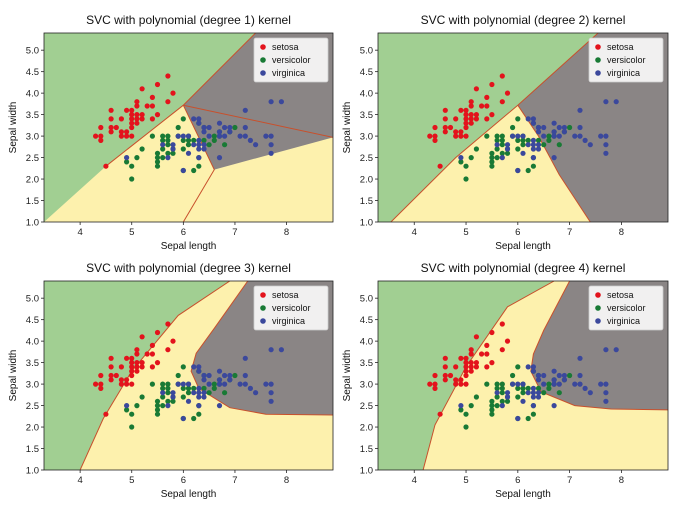  What do you see at coordinates (366, 222) in the screenshot?
I see `y-tick-label: 1.0` at bounding box center [366, 222].